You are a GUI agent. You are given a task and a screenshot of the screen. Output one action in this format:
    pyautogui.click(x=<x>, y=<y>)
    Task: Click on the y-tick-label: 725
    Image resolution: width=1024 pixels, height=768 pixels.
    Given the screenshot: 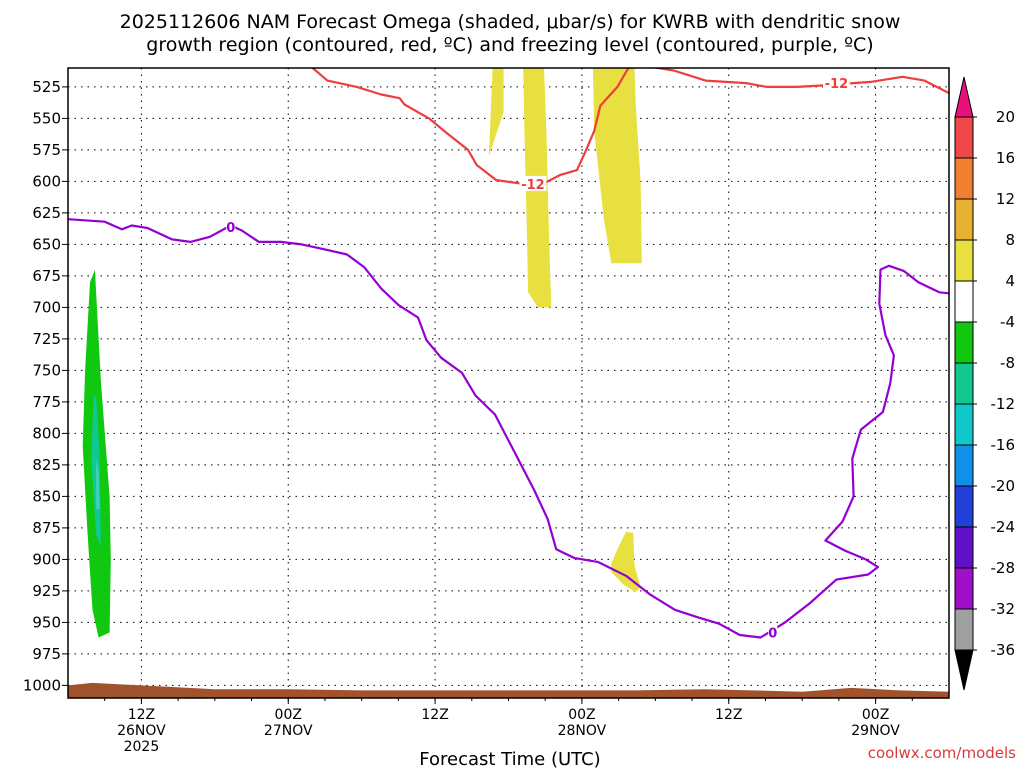 What is the action you would take?
    pyautogui.click(x=46, y=339)
    